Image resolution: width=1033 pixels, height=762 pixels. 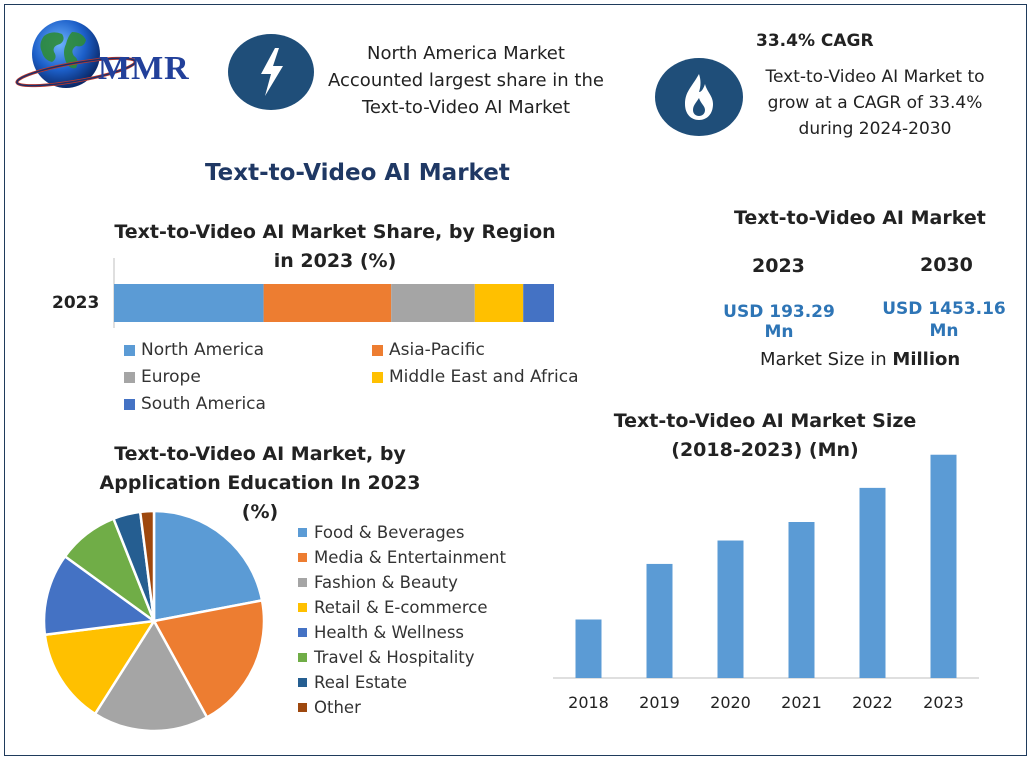 What do you see at coordinates (100, 667) in the screenshot?
I see `pie-slice-retail-e-commerce` at bounding box center [100, 667].